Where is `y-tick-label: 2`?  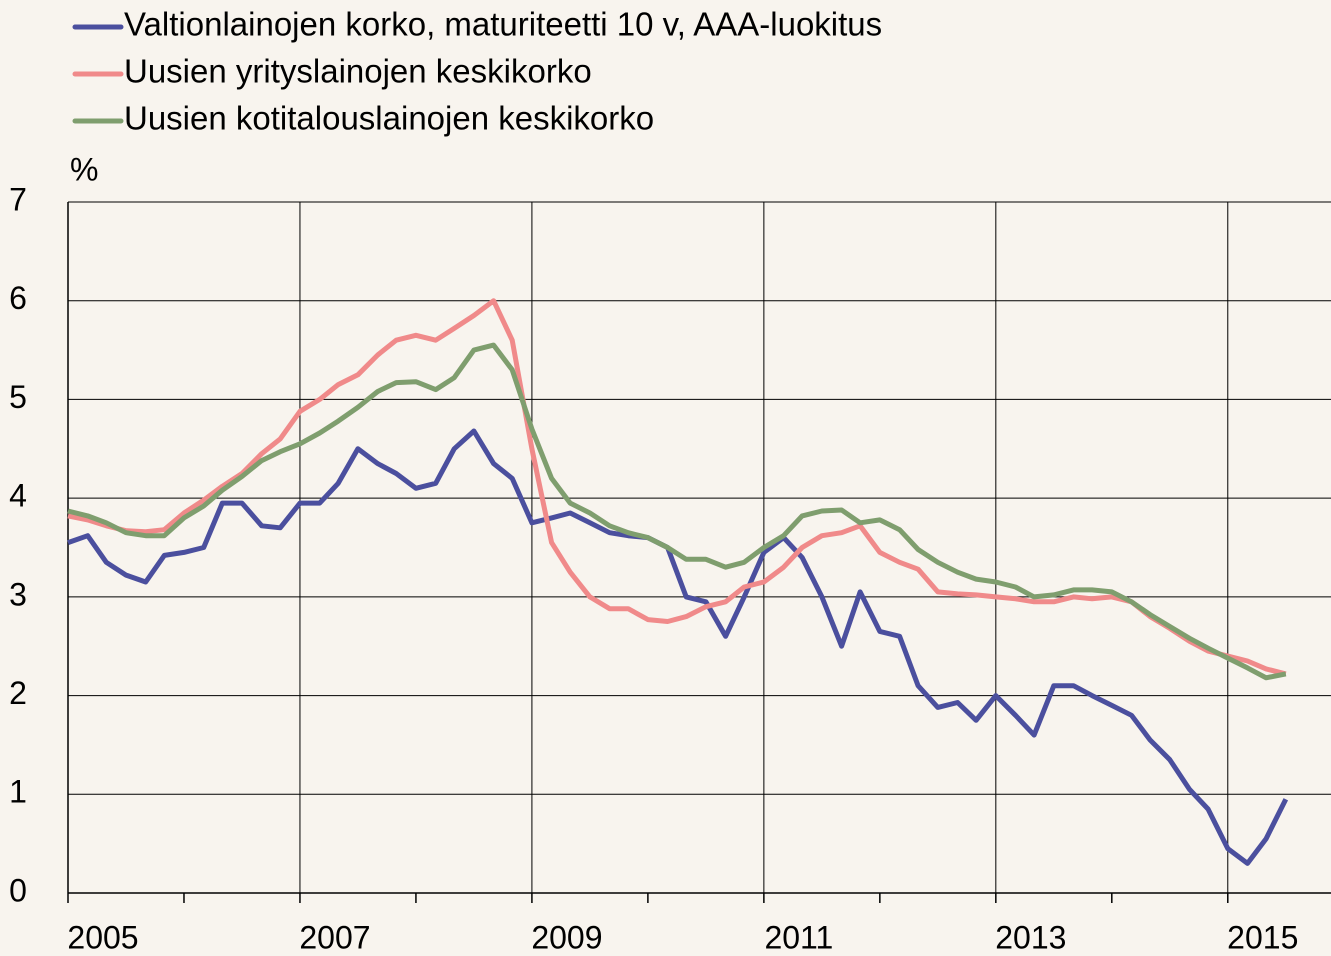 y-tick-label: 2 is located at coordinates (18, 693).